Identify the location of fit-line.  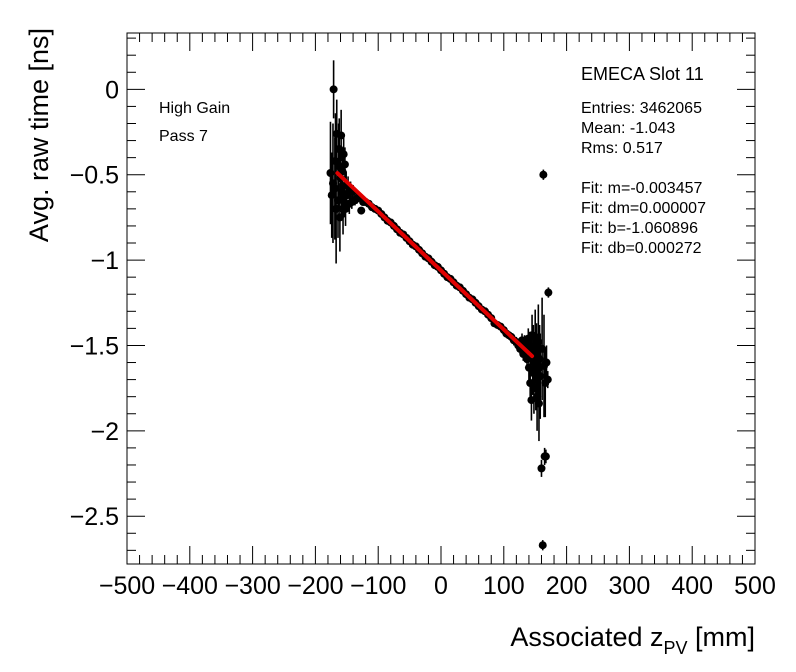
(435, 265).